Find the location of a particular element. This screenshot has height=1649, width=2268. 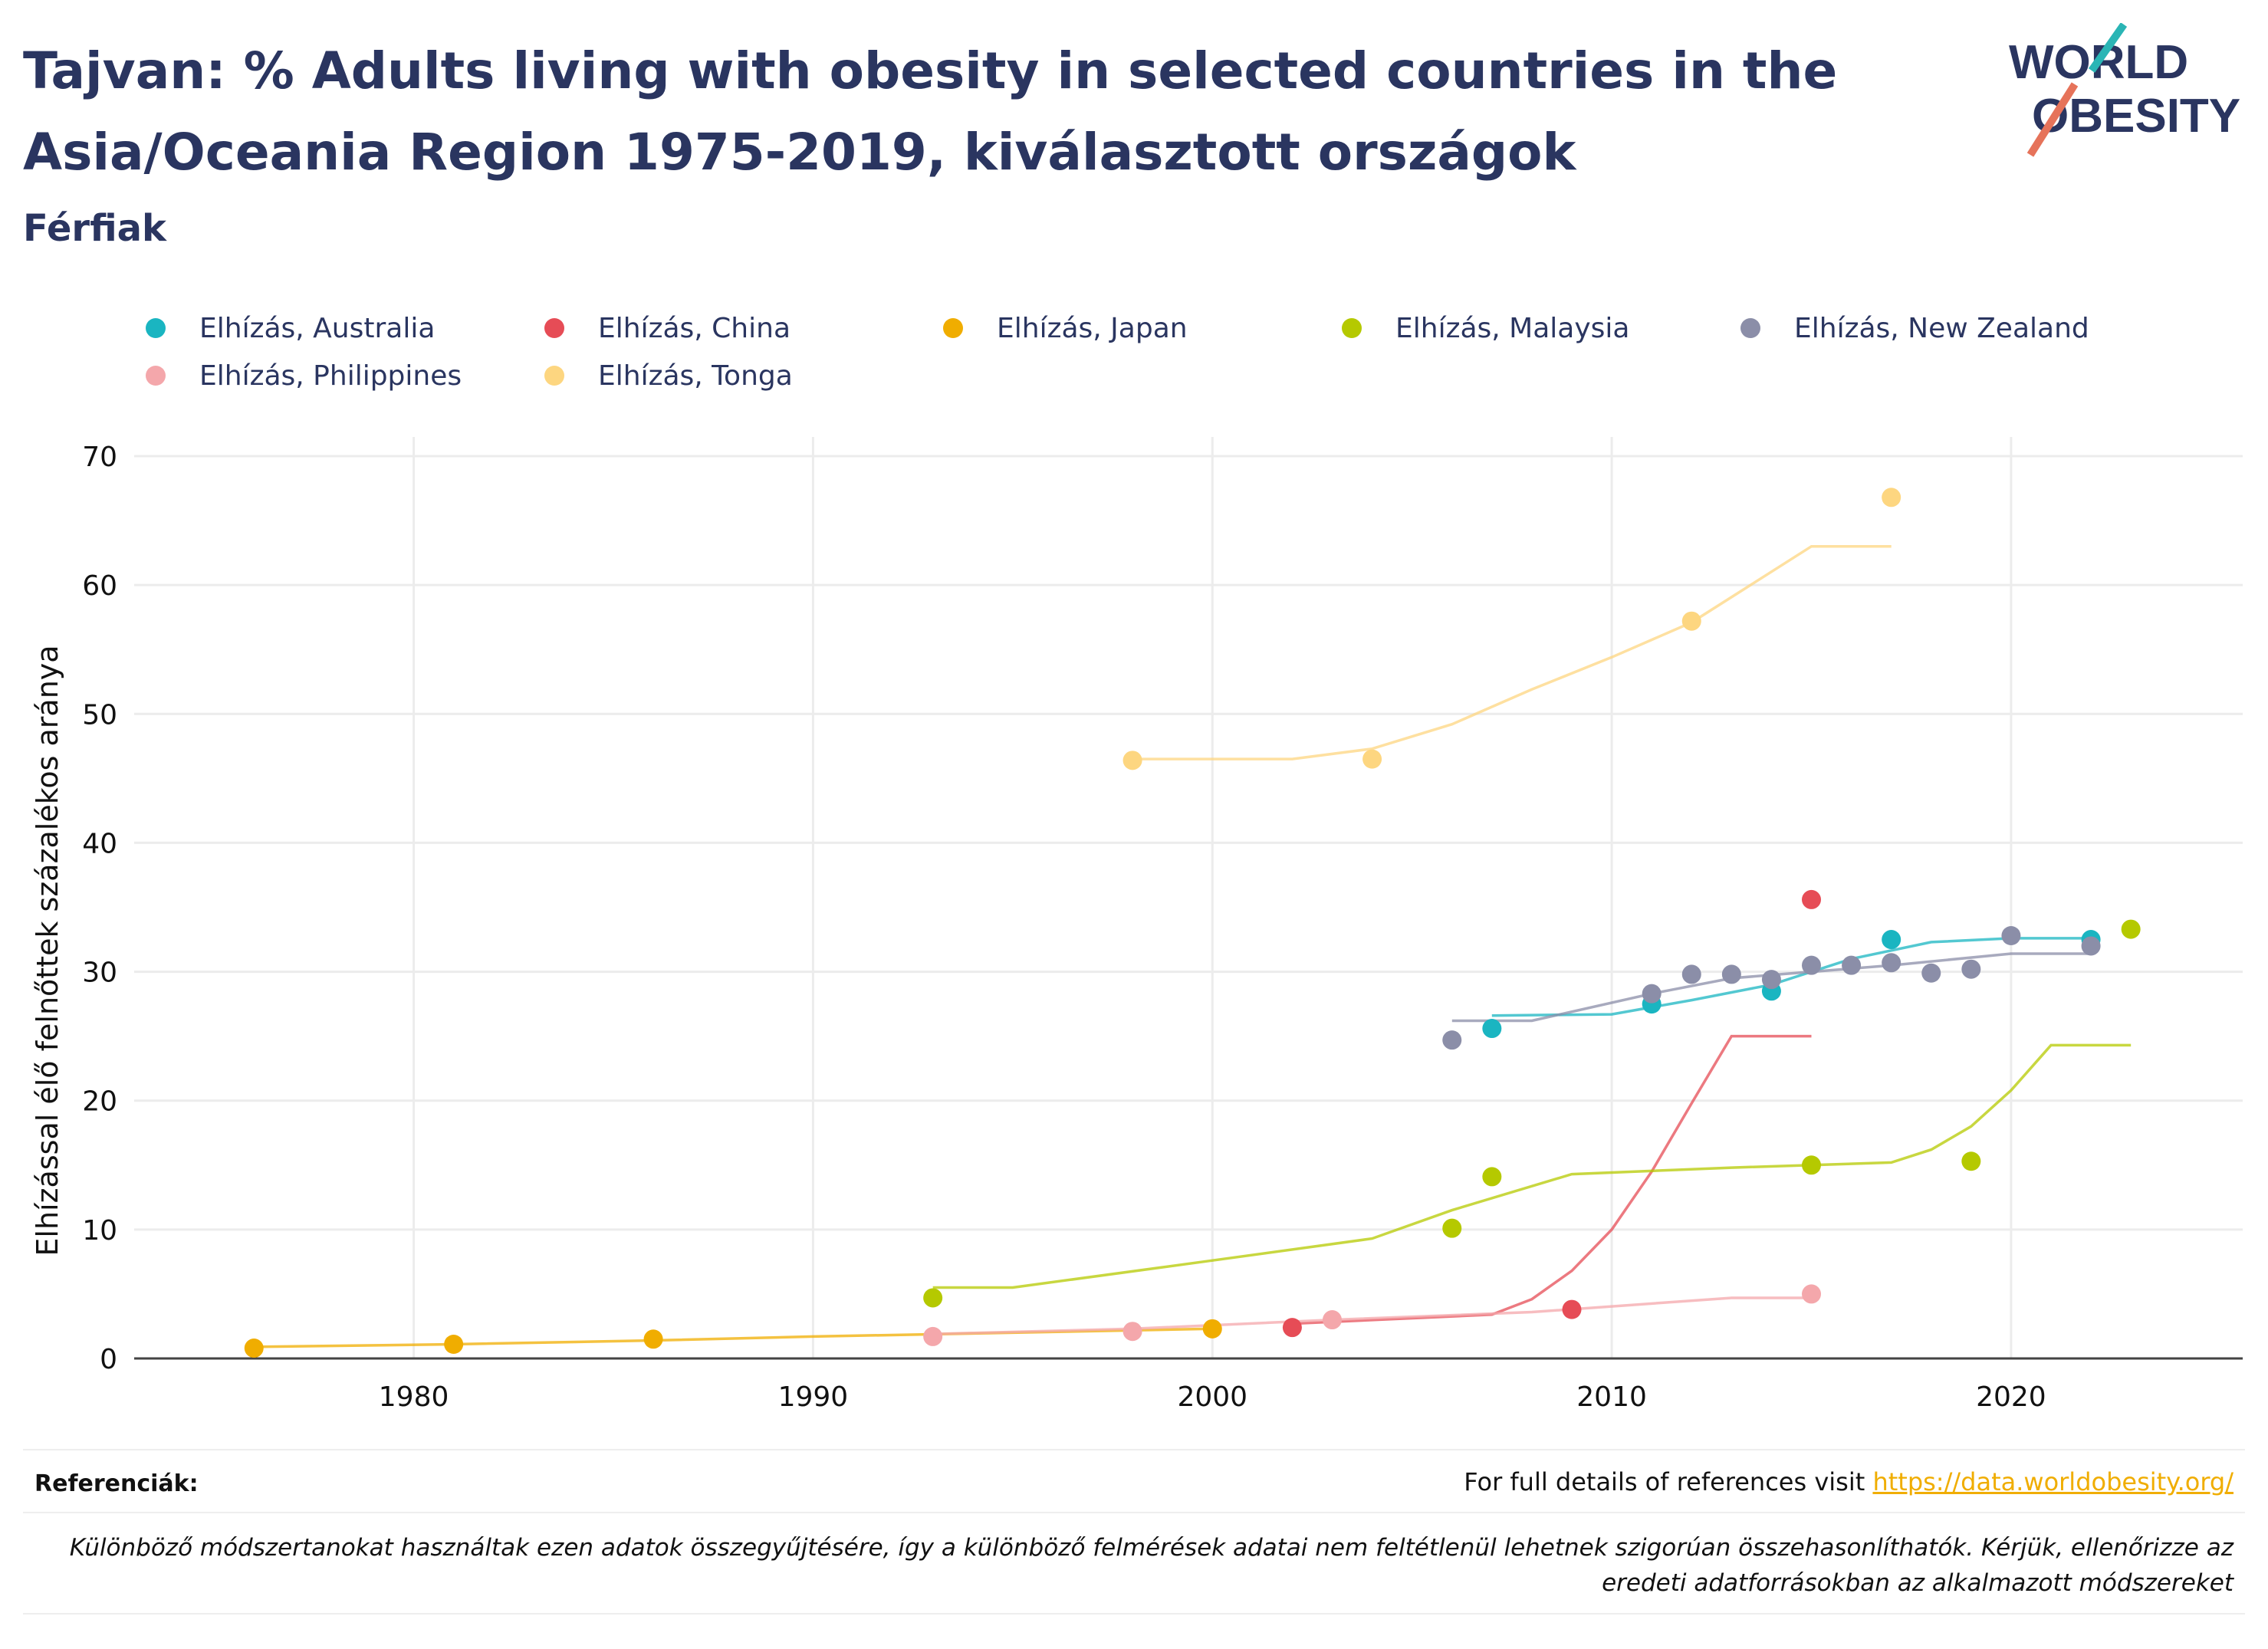

legend-item-elh-z-s-philippines: Elhízás, Philippines is located at coordinates (304, 375).